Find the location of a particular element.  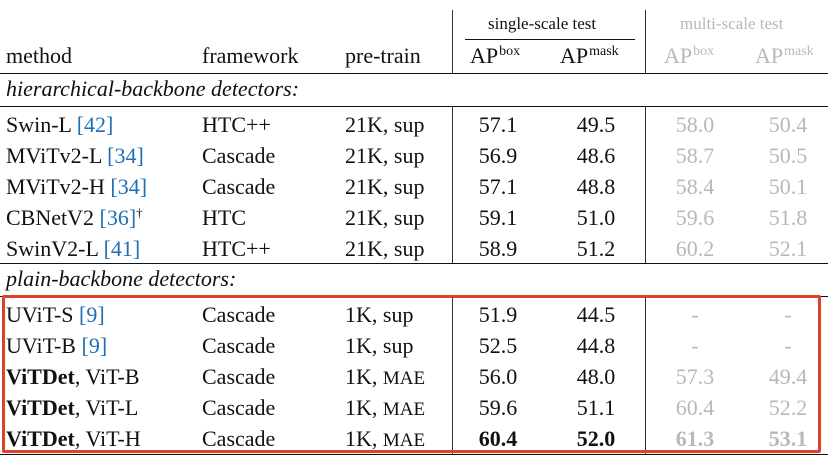

col-ss-apmask: APmask is located at coordinates (589, 55).